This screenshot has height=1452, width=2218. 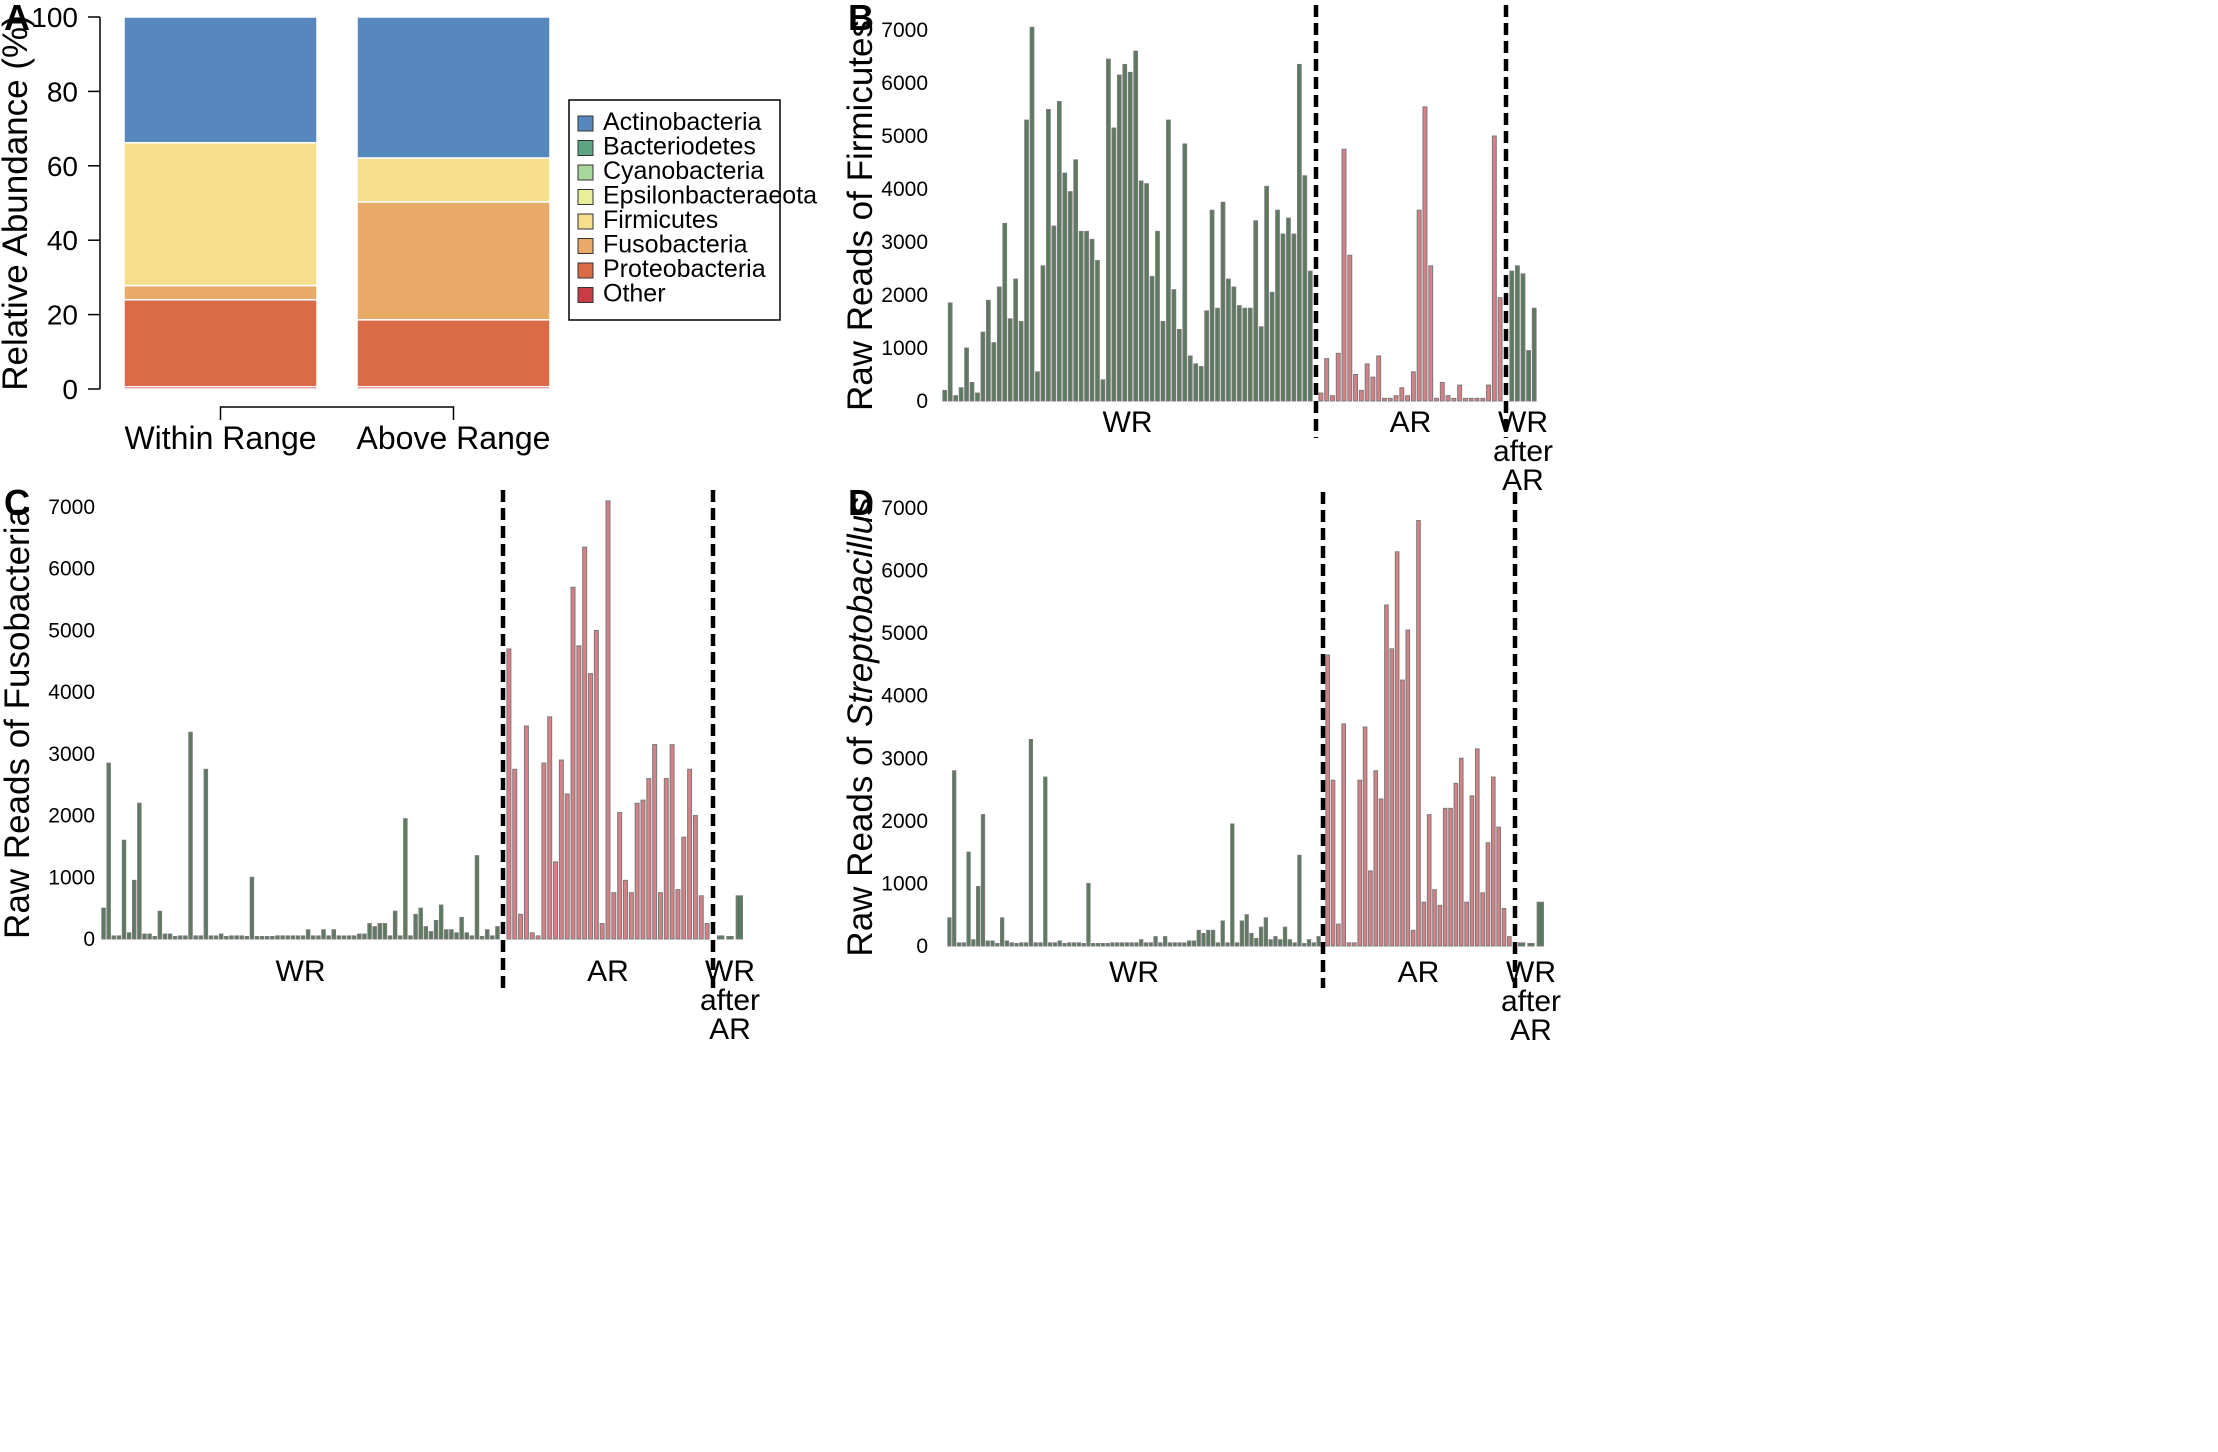 I want to click on stacked-bar-segment-firmicutes, so click(x=220, y=214).